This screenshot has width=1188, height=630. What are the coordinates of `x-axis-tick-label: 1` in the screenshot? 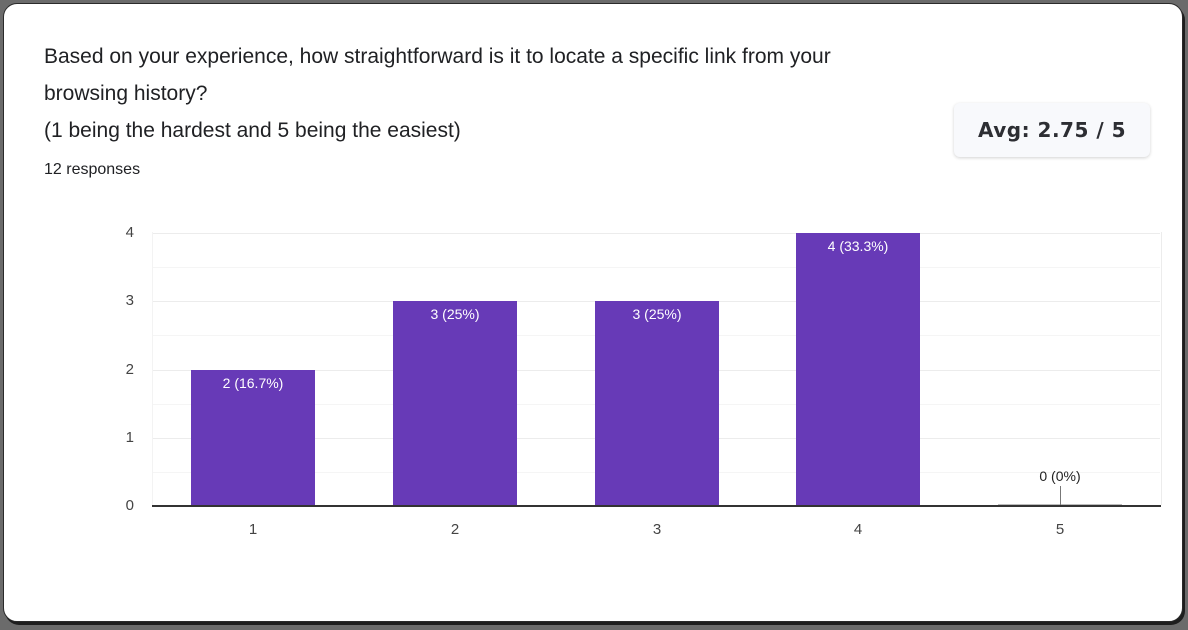 It's located at (253, 529).